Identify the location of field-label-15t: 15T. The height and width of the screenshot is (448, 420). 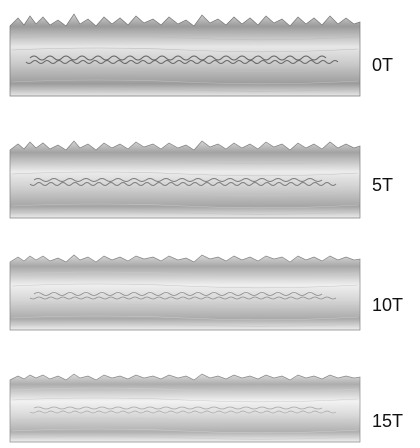
(388, 421).